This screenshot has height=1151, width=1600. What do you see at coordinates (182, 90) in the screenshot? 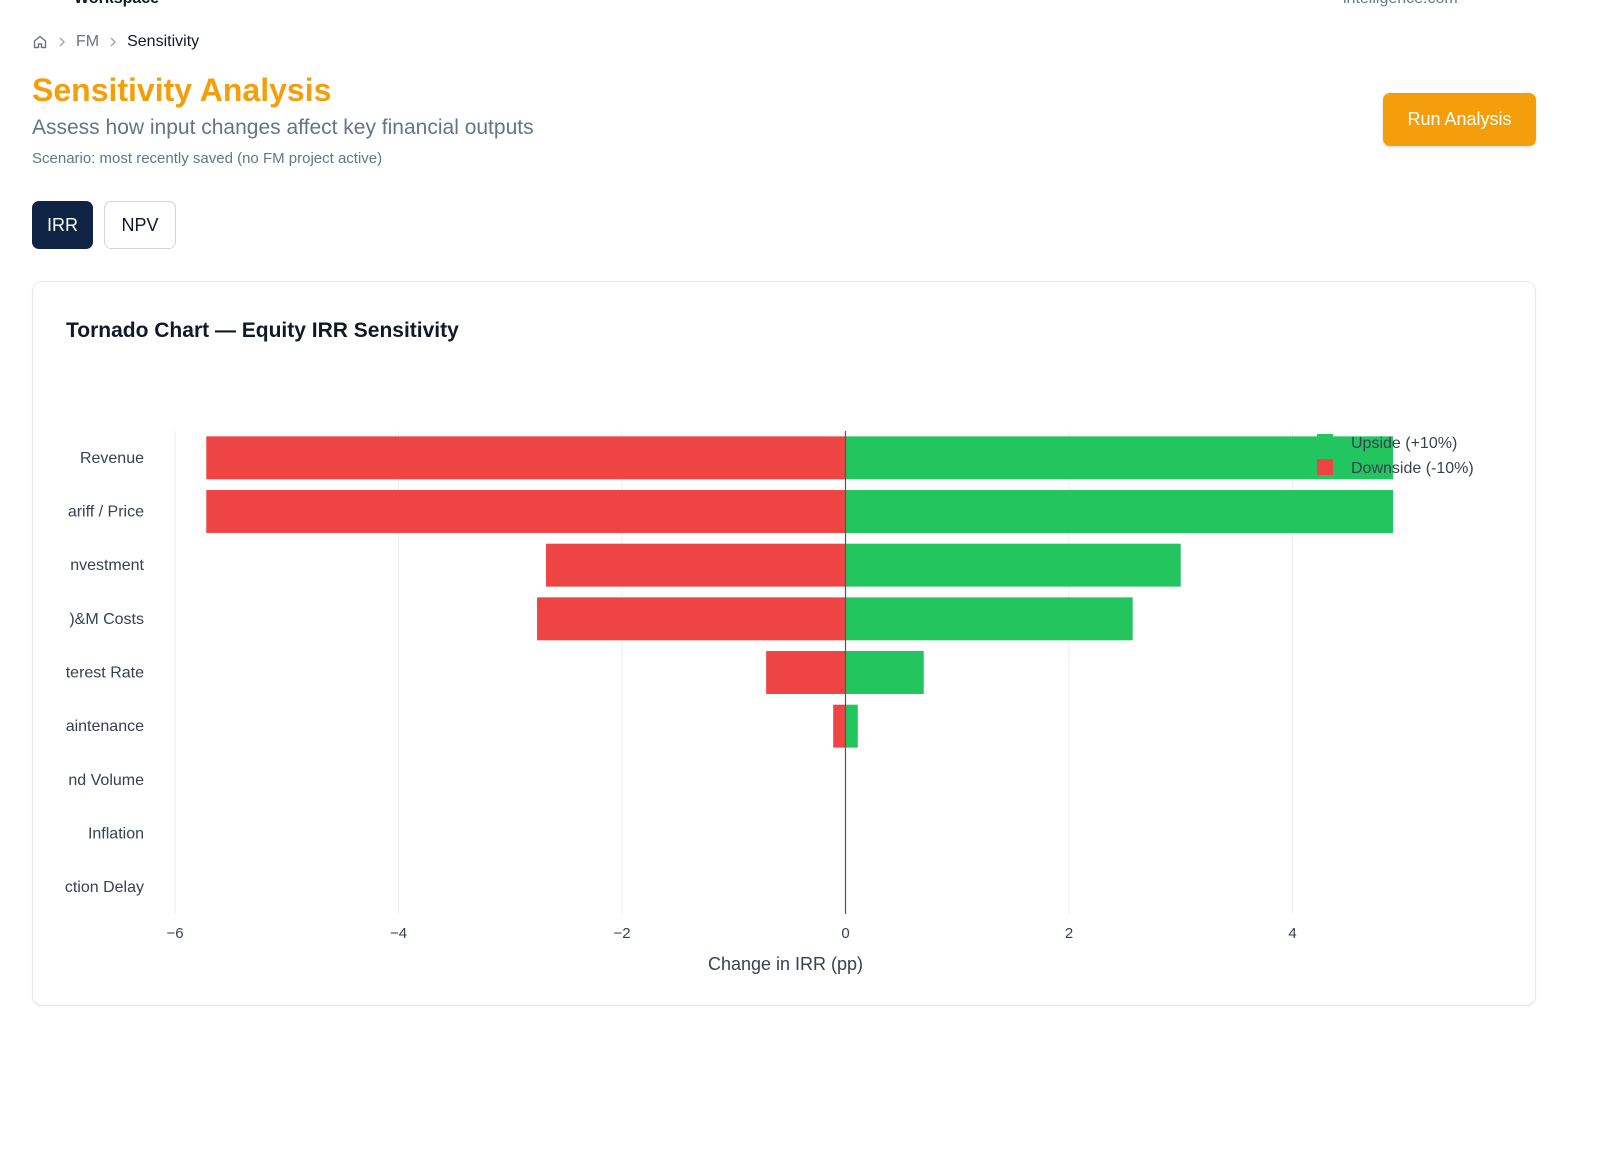
I see `page-title: Sensitivity Analysis` at bounding box center [182, 90].